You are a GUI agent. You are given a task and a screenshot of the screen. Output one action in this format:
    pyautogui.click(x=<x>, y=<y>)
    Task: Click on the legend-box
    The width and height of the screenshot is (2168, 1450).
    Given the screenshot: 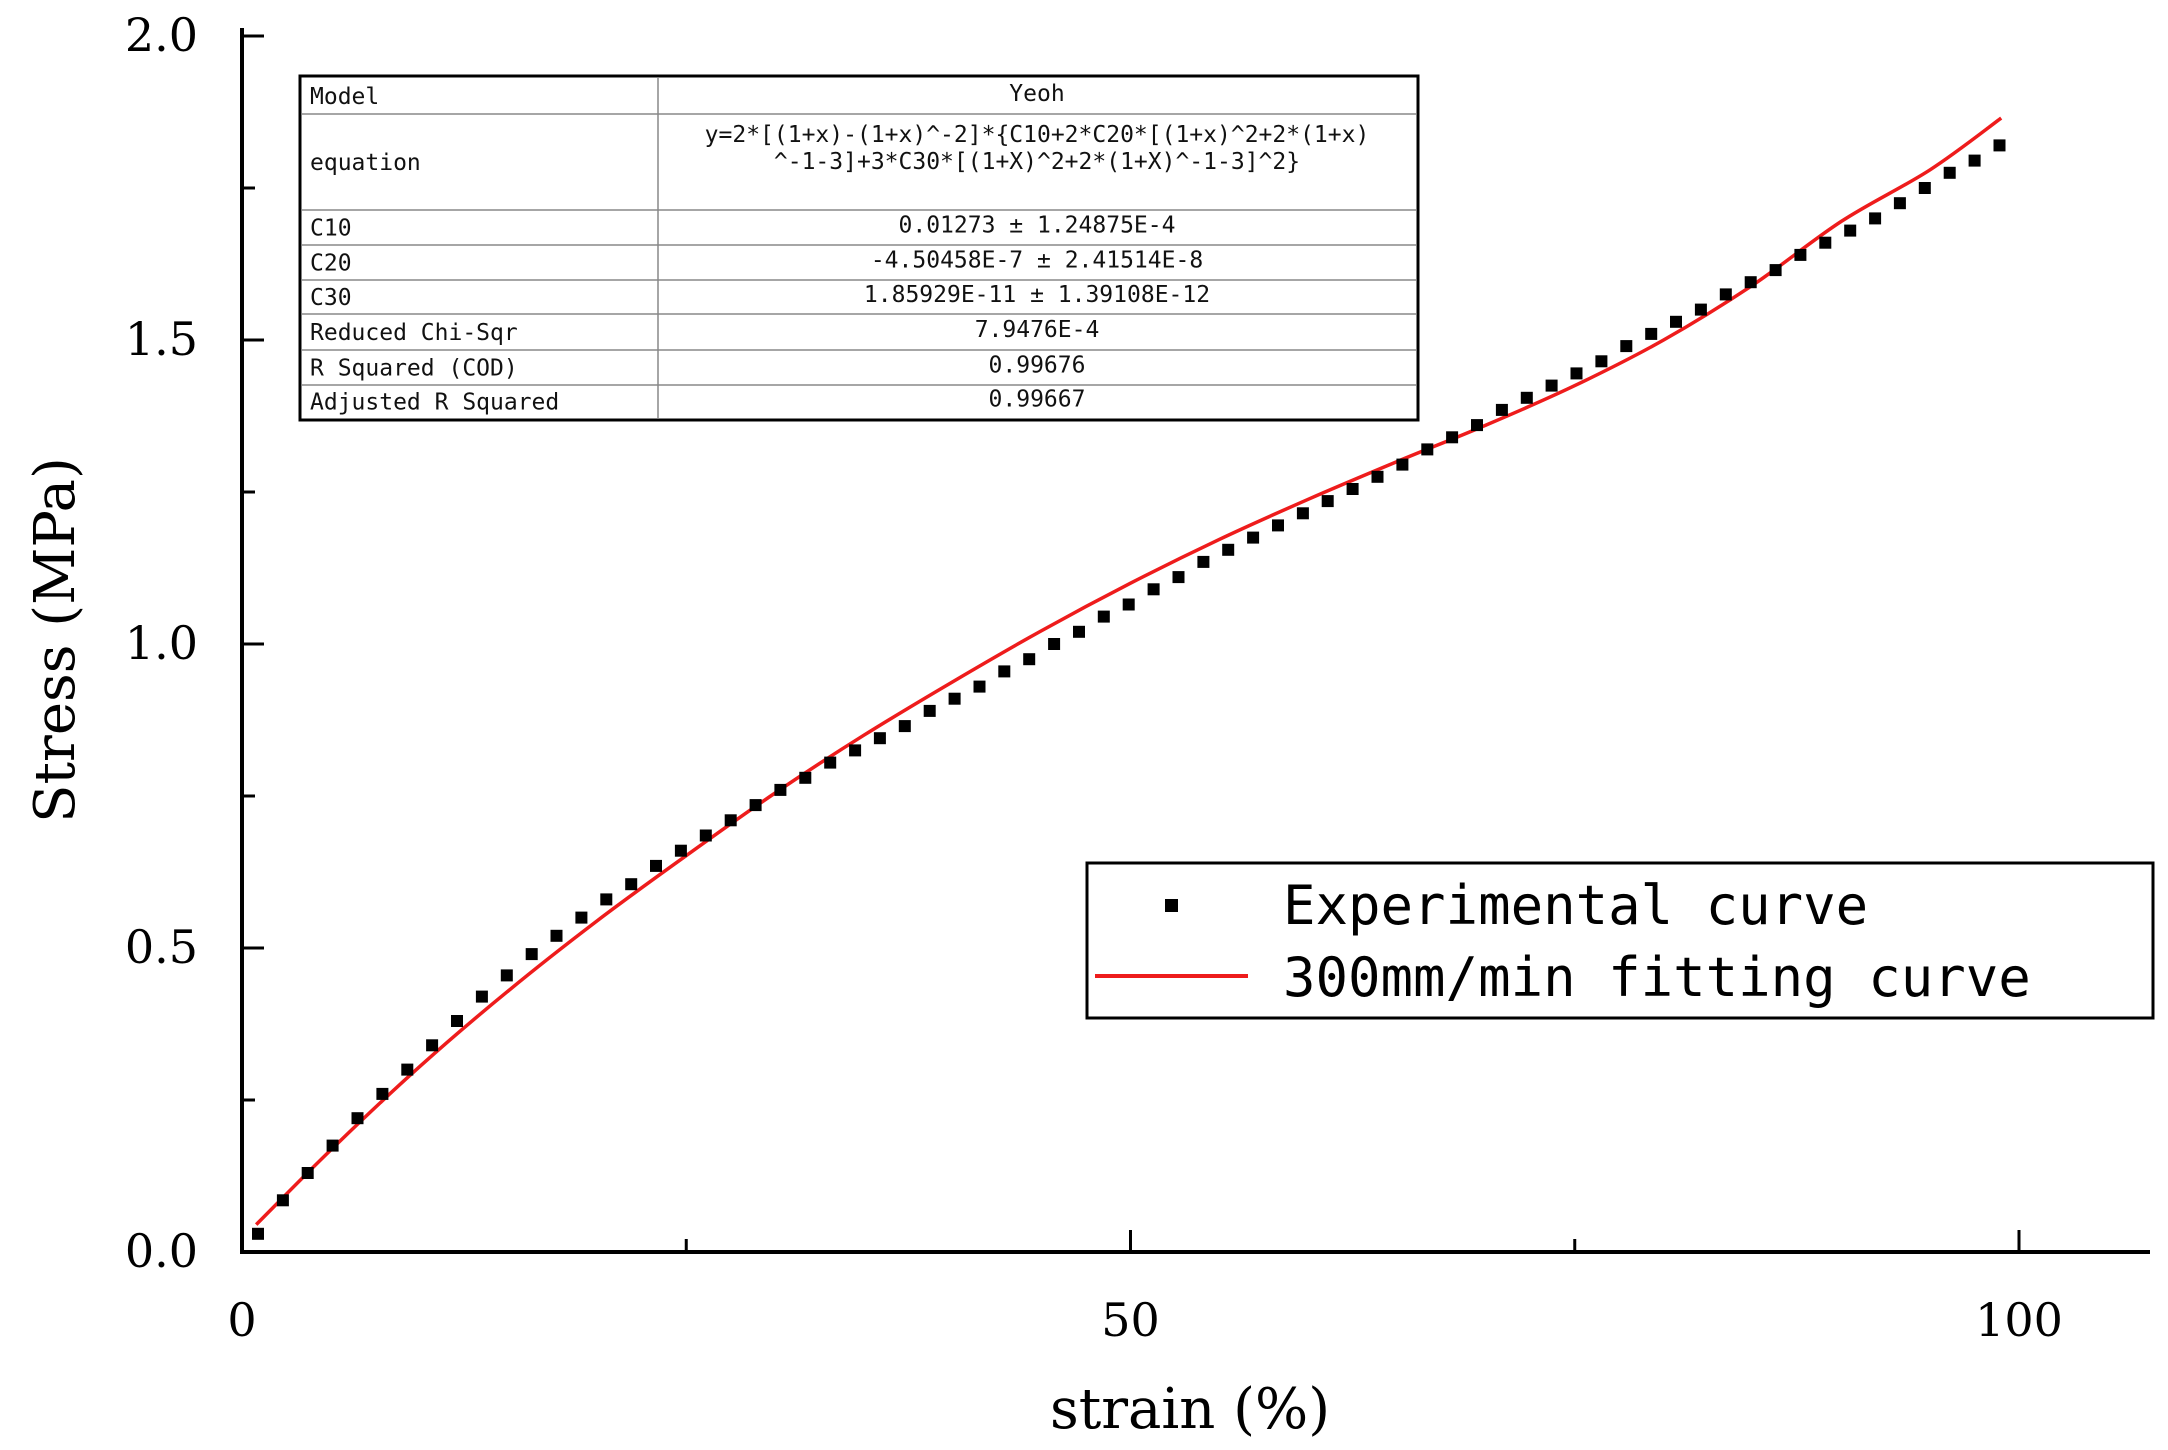 What is the action you would take?
    pyautogui.click(x=1620, y=940)
    